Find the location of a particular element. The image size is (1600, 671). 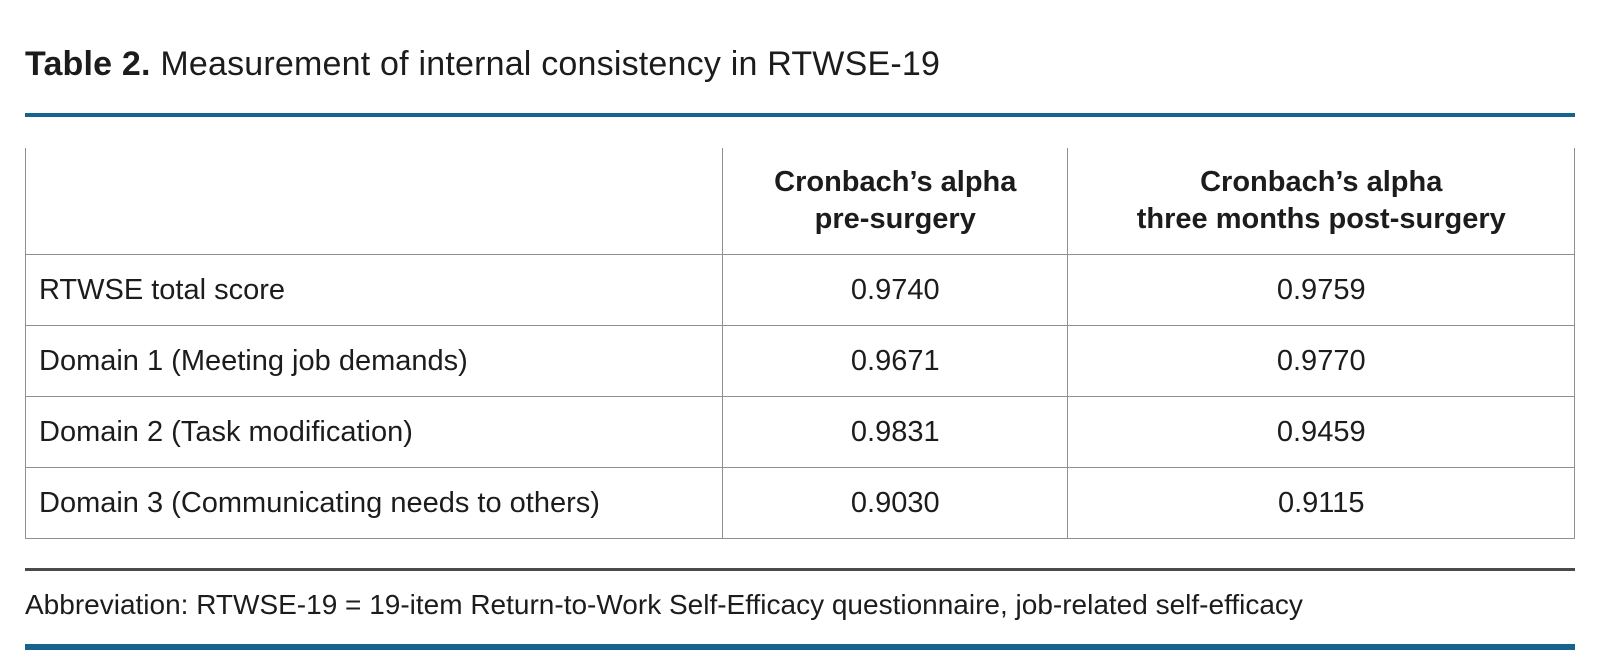

table-row: RTWSE total score 0.9740 0.9759 is located at coordinates (799, 290).